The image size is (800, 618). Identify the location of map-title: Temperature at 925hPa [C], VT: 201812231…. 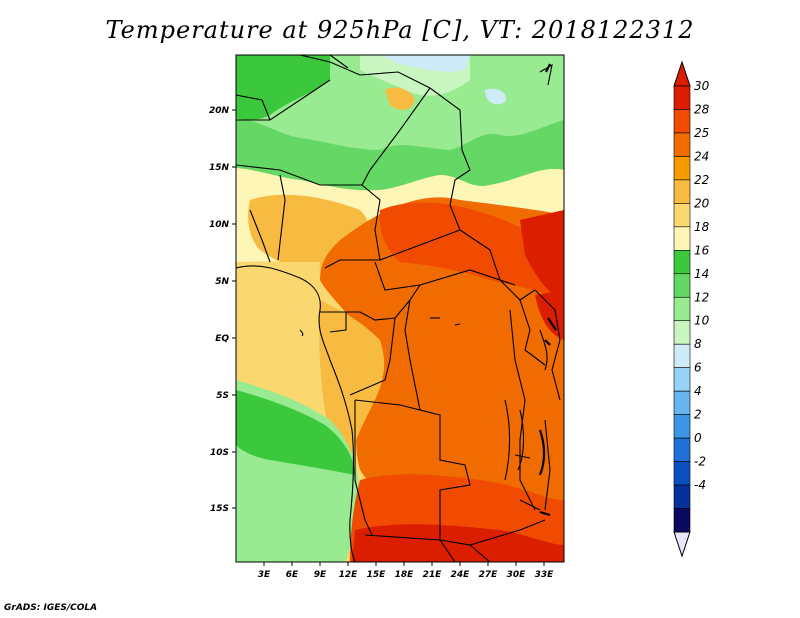
(400, 30).